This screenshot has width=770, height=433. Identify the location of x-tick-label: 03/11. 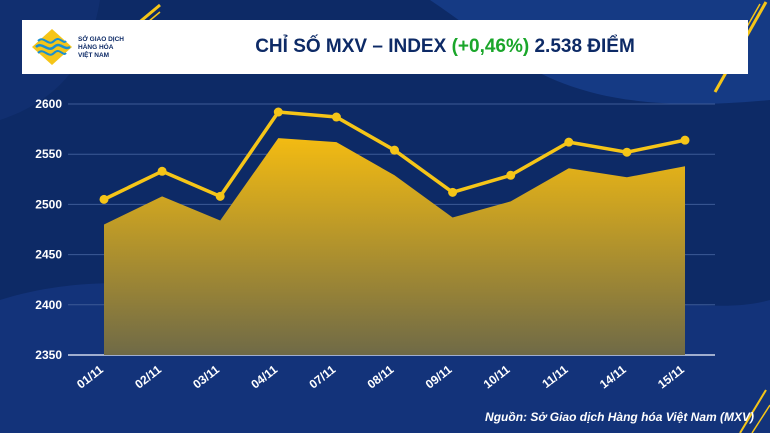
(206, 376).